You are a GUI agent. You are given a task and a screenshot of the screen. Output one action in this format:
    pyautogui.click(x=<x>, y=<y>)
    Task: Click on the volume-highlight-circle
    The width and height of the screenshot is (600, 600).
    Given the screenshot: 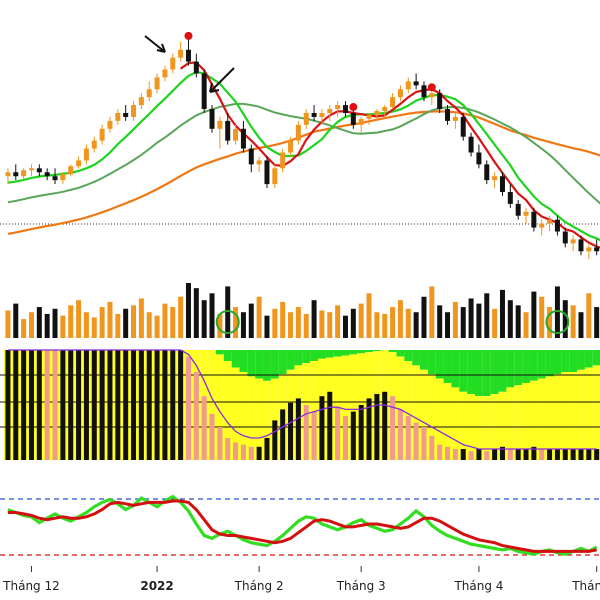 What is the action you would take?
    pyautogui.click(x=227, y=322)
    